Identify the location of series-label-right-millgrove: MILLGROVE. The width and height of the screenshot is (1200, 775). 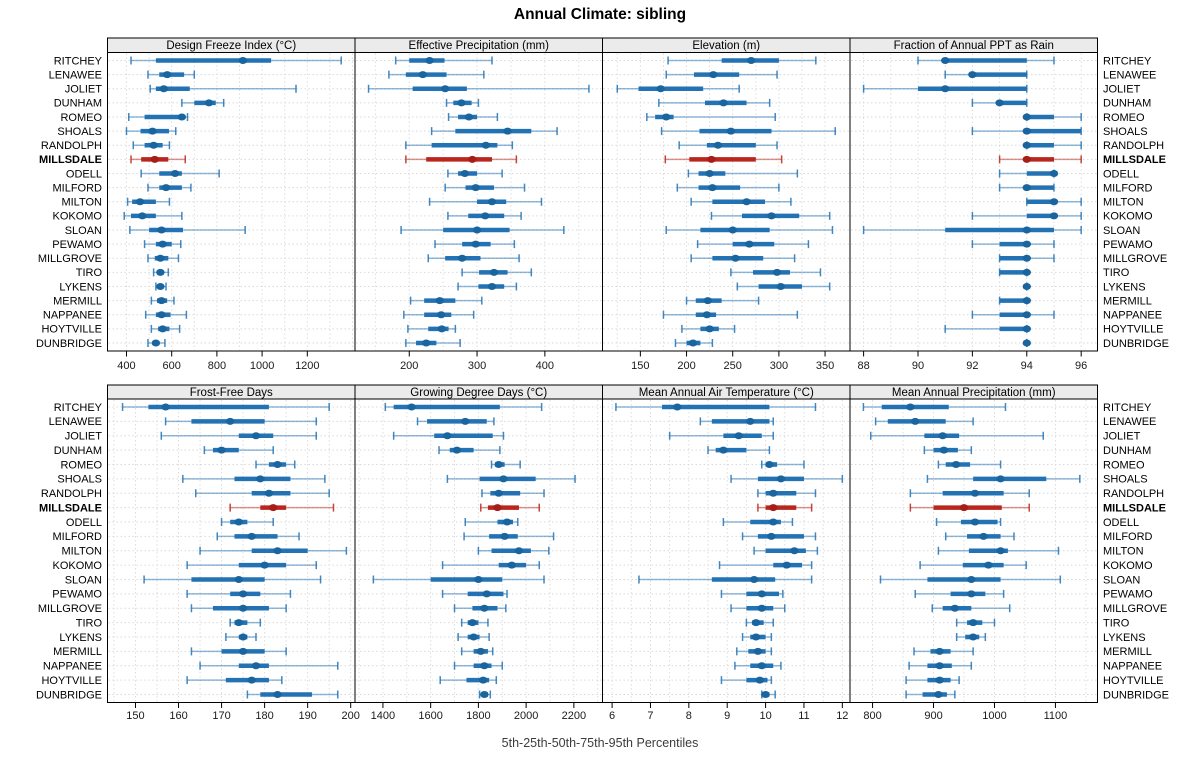
(1135, 609).